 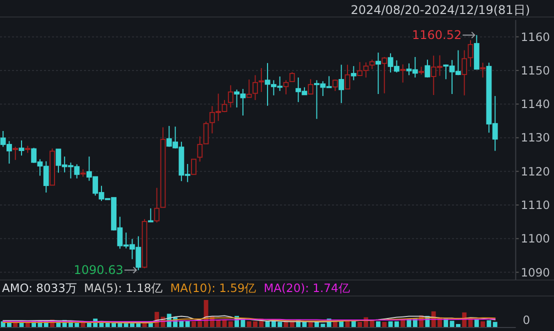 What do you see at coordinates (437, 35) in the screenshot?
I see `annotation: 1160.52` at bounding box center [437, 35].